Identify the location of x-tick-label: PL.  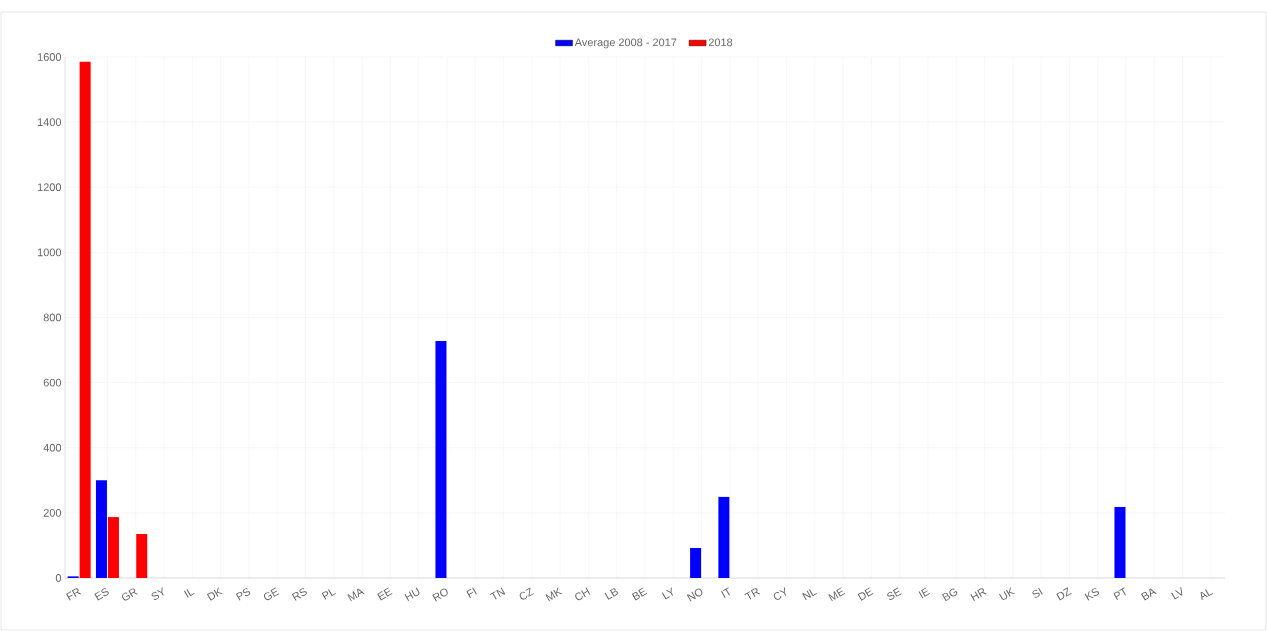
(328, 594).